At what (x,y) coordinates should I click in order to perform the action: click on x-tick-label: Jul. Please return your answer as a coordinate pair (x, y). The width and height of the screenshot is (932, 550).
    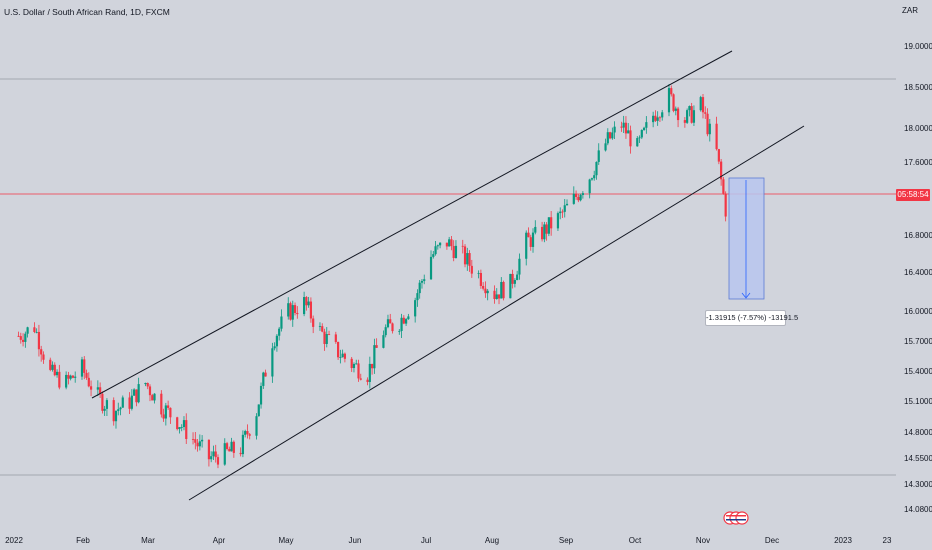
    Looking at the image, I should click on (426, 540).